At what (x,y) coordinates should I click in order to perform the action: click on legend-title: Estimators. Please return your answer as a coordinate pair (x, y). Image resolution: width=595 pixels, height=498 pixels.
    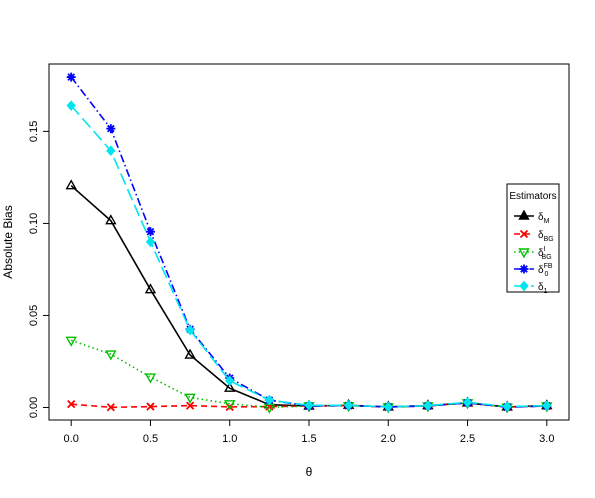
    Looking at the image, I should click on (532, 196).